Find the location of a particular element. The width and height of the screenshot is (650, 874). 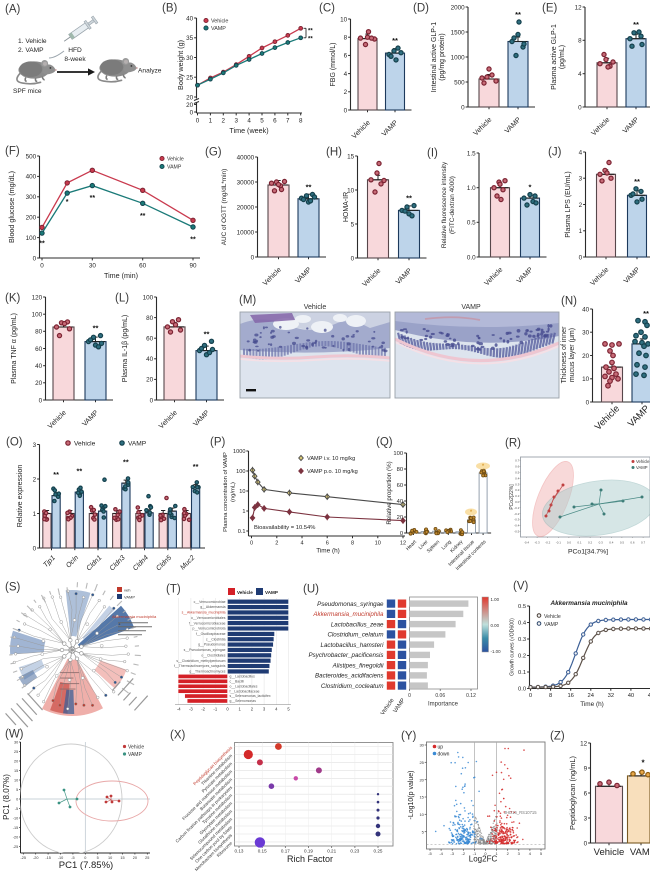

svg-text: 5 is located at coordinates (541, 853).